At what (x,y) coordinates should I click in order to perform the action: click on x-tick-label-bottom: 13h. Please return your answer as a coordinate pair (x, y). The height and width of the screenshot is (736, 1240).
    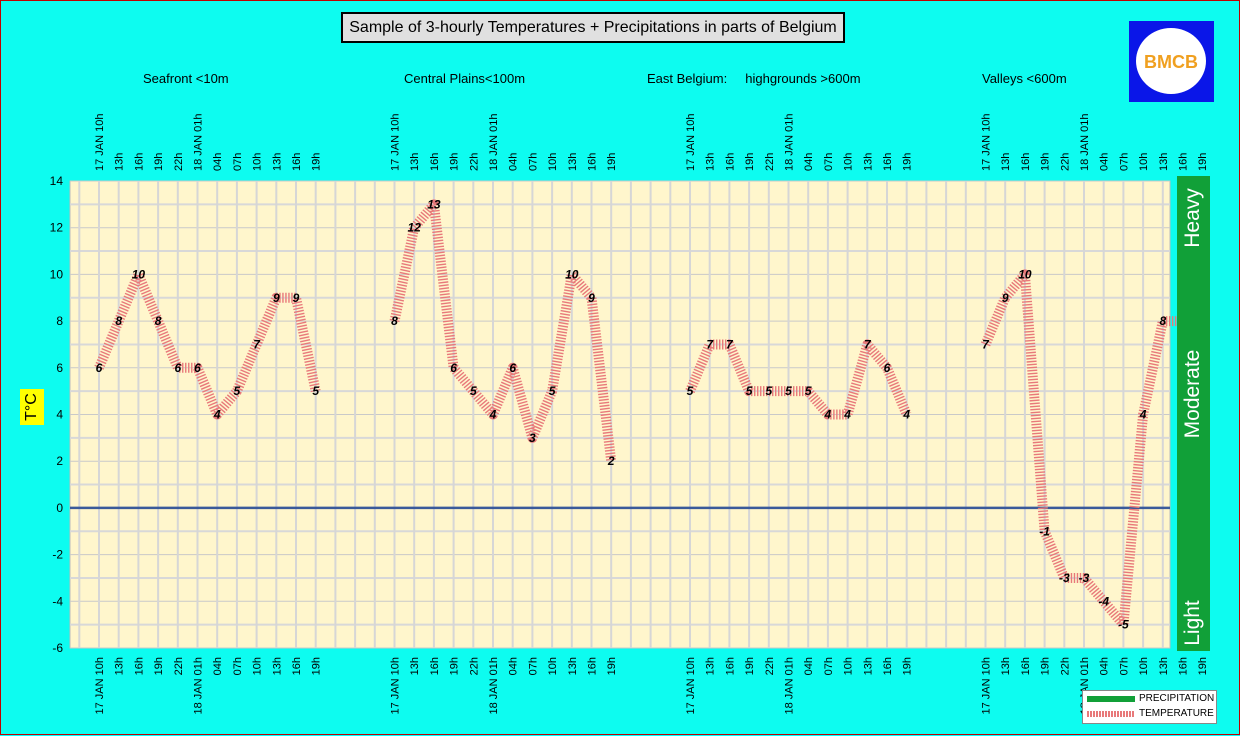
    Looking at the image, I should click on (1164, 666).